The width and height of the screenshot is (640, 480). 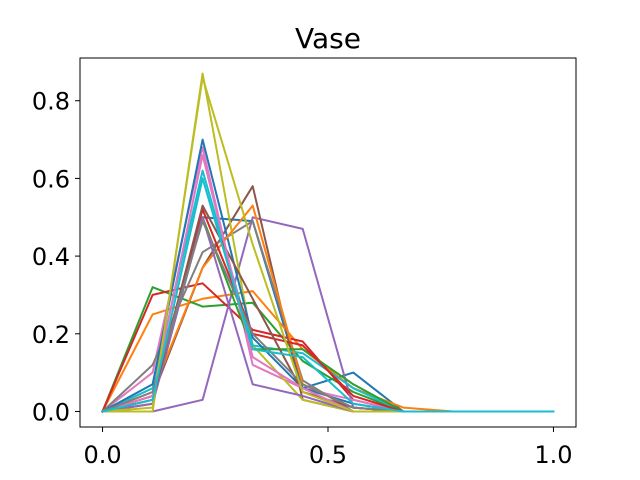 What do you see at coordinates (328, 455) in the screenshot?
I see `x-tick-label: 0.5` at bounding box center [328, 455].